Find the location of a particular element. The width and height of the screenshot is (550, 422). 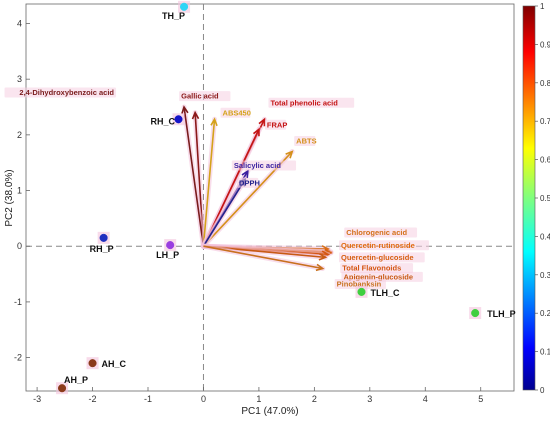

score-label-rh-c: RH_C is located at coordinates (163, 121).